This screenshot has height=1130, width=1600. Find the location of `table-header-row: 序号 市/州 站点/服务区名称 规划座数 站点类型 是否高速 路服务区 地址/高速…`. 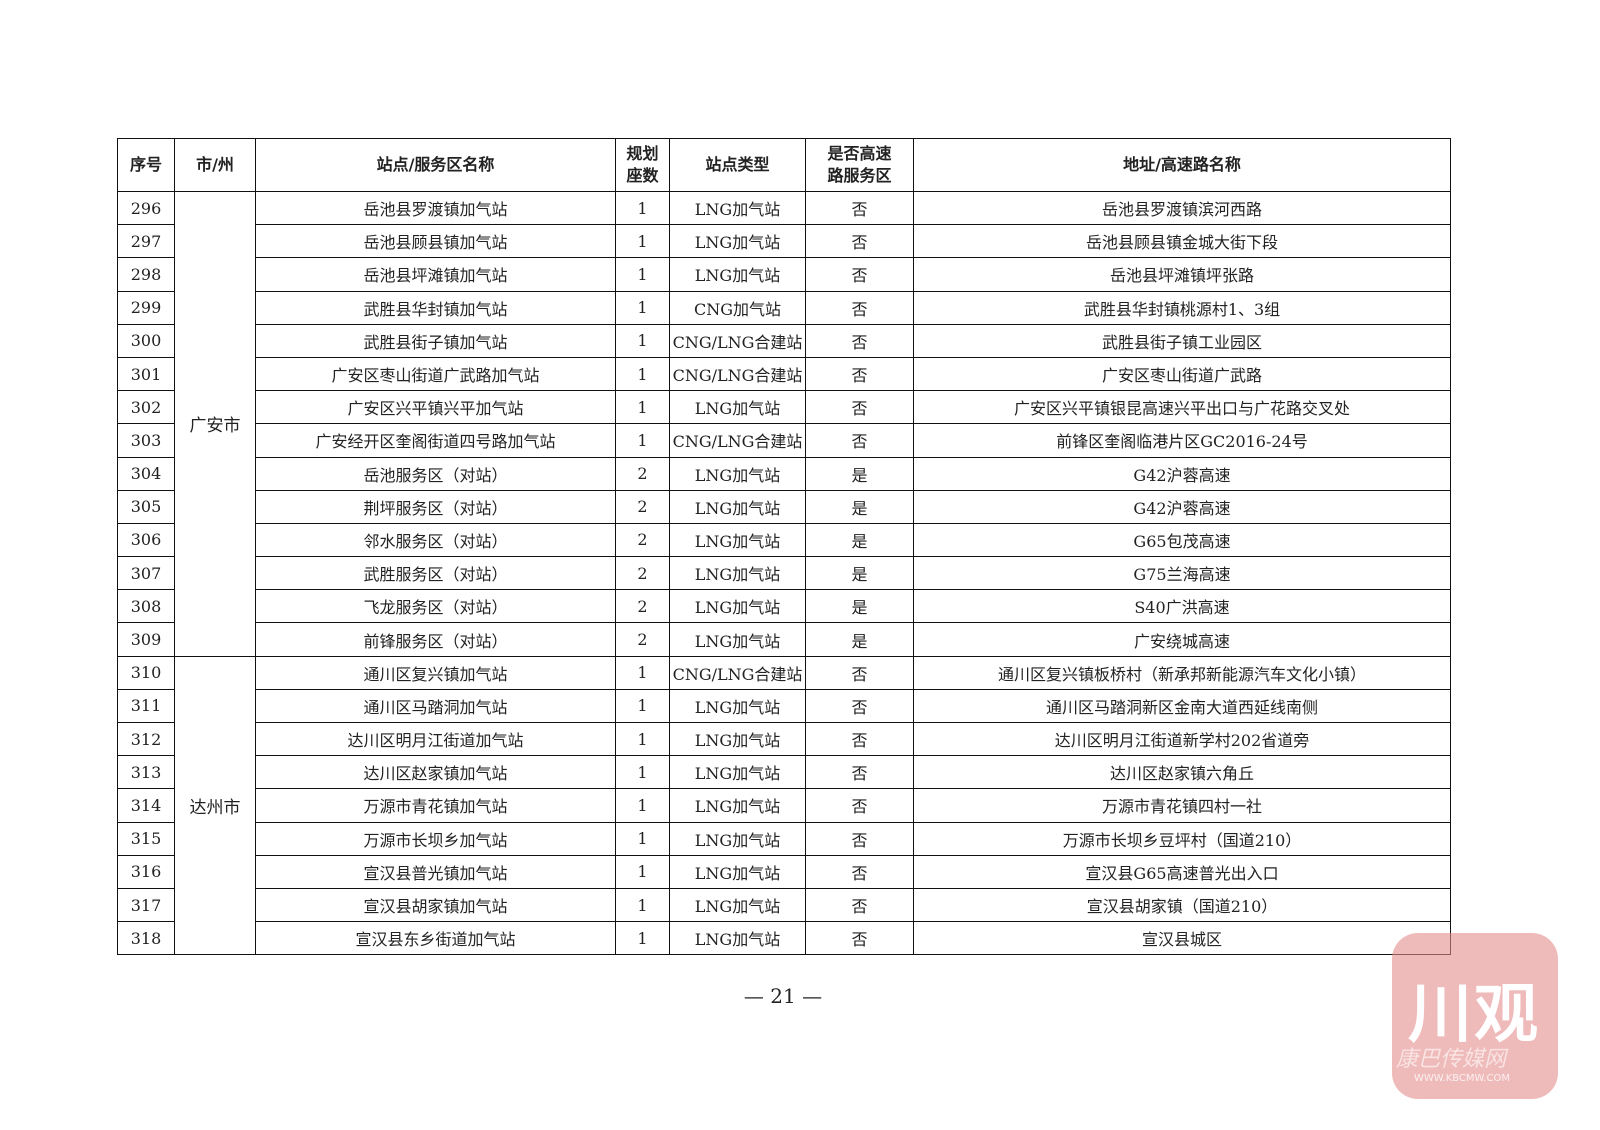

table-header-row: 序号 市/州 站点/服务区名称 规划座数 站点类型 是否高速 路服务区 地址/高速… is located at coordinates (784, 165).